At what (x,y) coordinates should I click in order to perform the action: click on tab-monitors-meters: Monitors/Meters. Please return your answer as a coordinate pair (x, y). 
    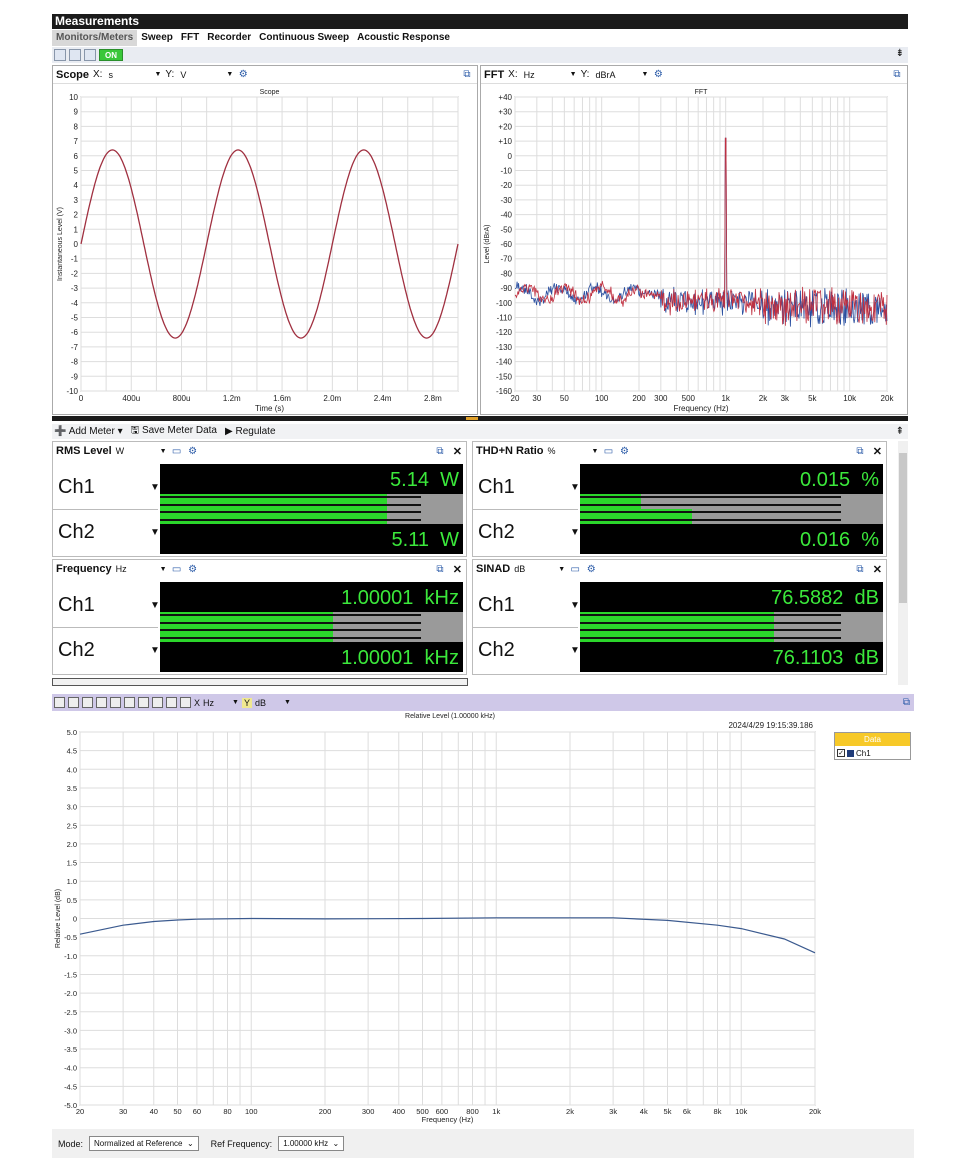
    Looking at the image, I should click on (95, 38).